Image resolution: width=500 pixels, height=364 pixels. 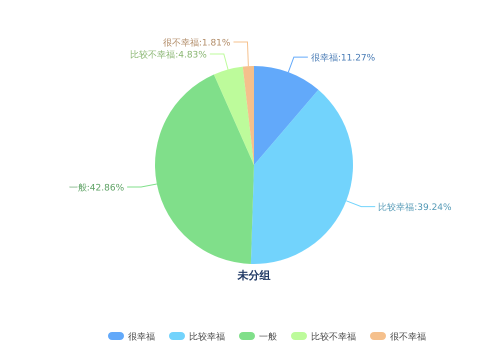 What do you see at coordinates (196, 43) in the screenshot?
I see `data-label: 很不幸福:1.81%` at bounding box center [196, 43].